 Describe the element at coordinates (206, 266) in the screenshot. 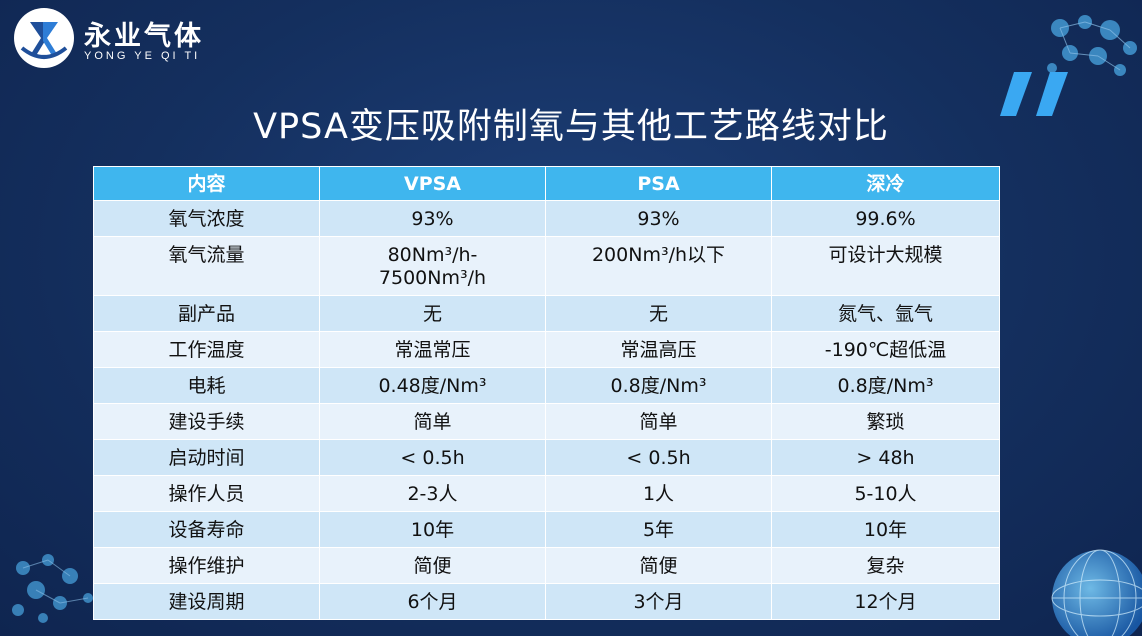

I see `row-label: 氧气流量` at that location.